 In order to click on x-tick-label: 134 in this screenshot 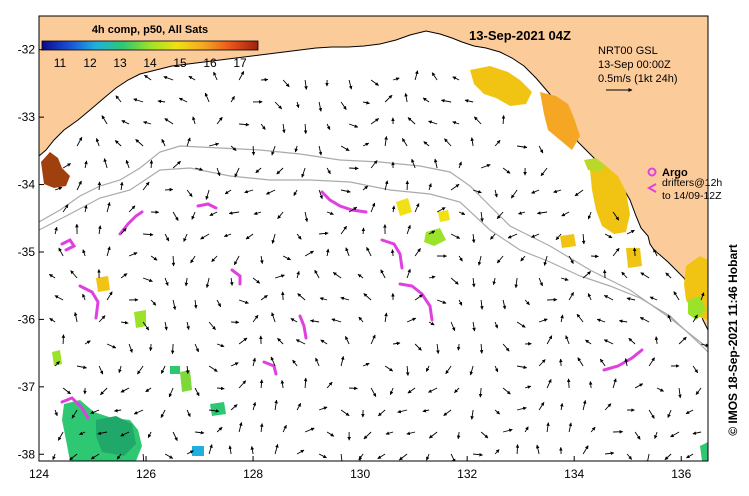, I will do `click(574, 474)`.